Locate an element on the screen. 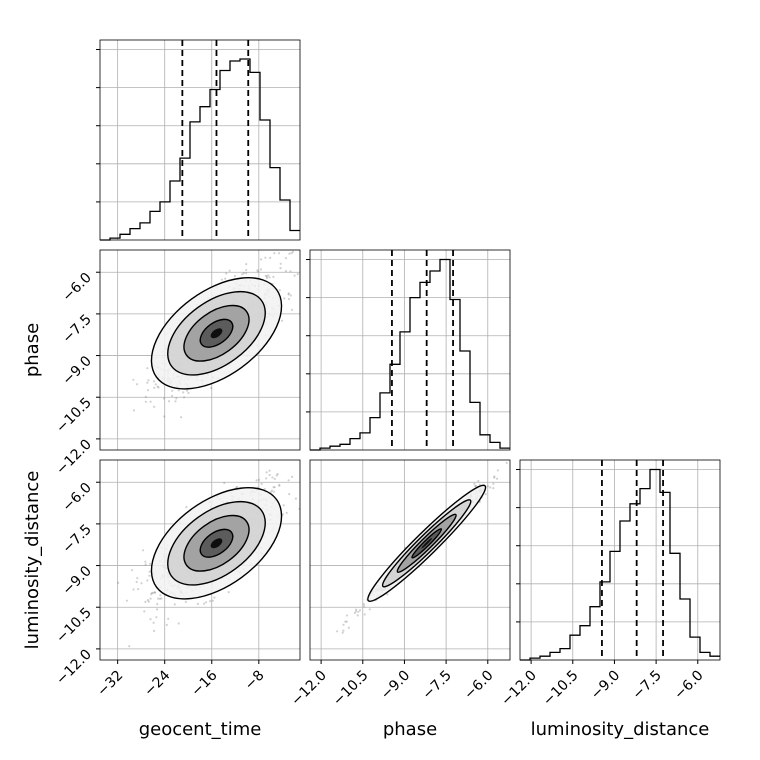  histogram-panel-phase is located at coordinates (408, 350).